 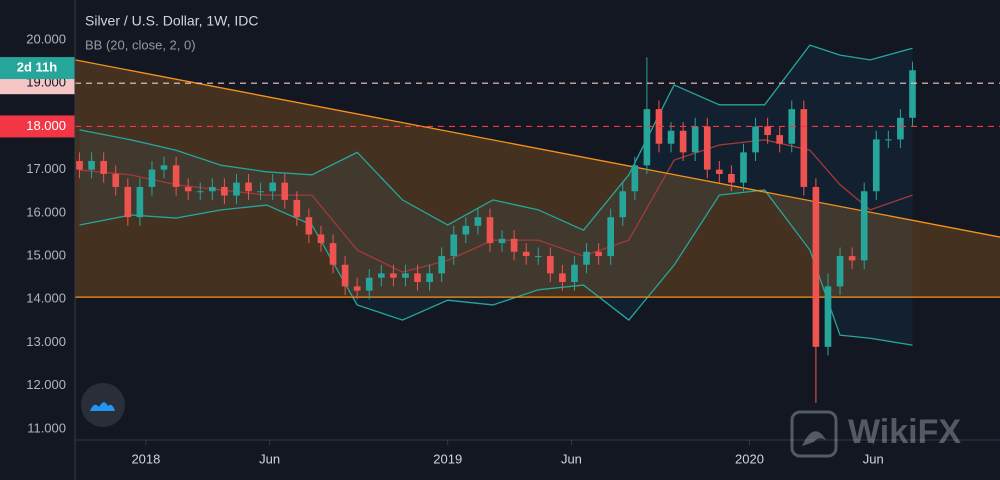 I want to click on x-tick-label: 2020, so click(x=749, y=458).